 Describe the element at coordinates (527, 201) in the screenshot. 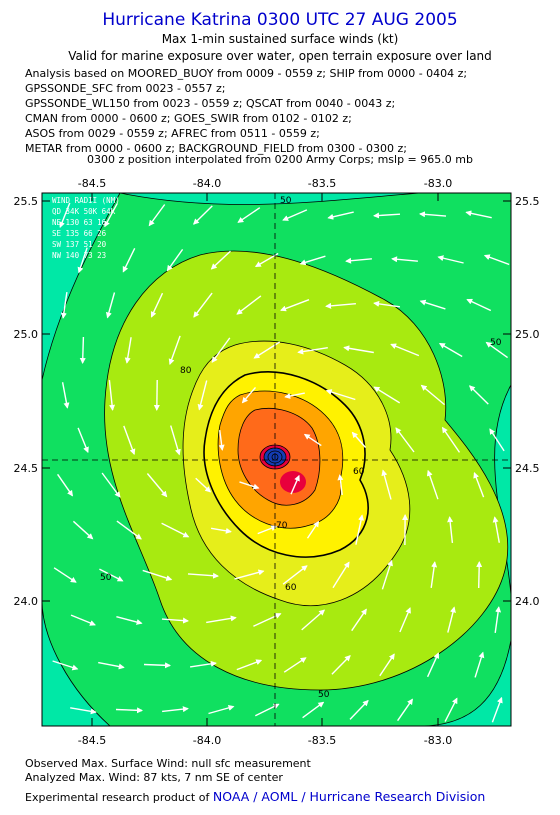

I see `y-tick-right: 25.5` at that location.